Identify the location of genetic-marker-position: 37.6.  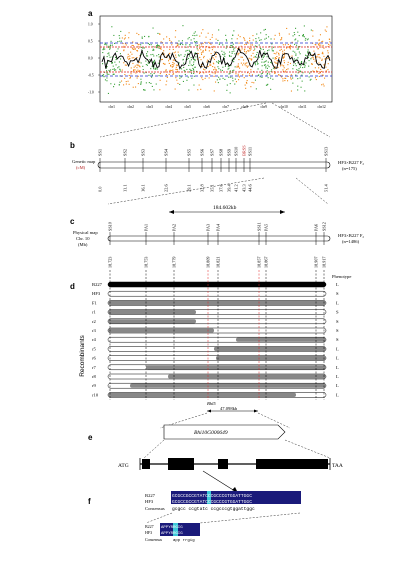
(221, 188).